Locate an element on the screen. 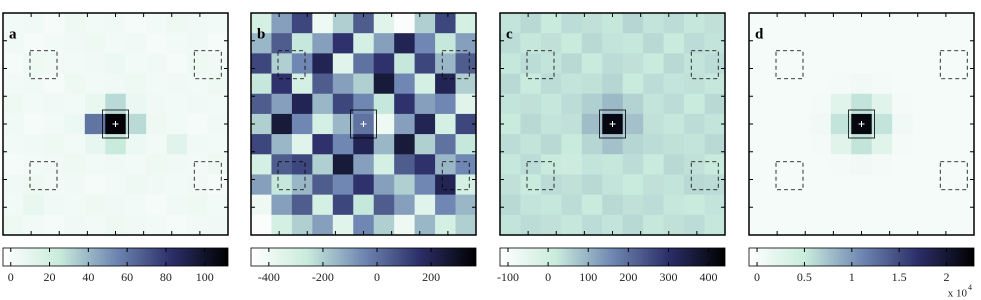 The height and width of the screenshot is (300, 981). colorbar-tick-label: 80 is located at coordinates (166, 277).